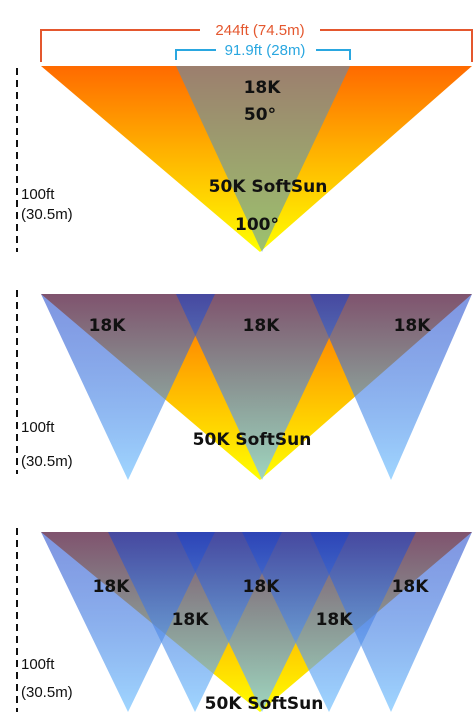 This screenshot has height=715, width=474. What do you see at coordinates (263, 387) in the screenshot?
I see `light-18k-beam-center` at bounding box center [263, 387].